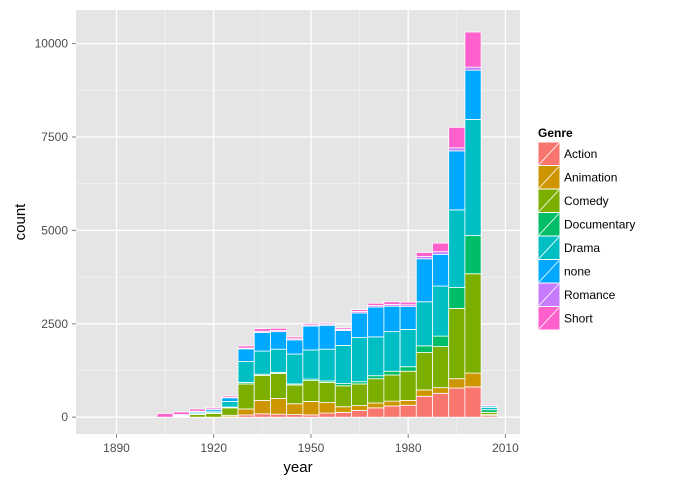  What do you see at coordinates (473, 323) in the screenshot?
I see `bar-segment-comedy-2000` at bounding box center [473, 323].